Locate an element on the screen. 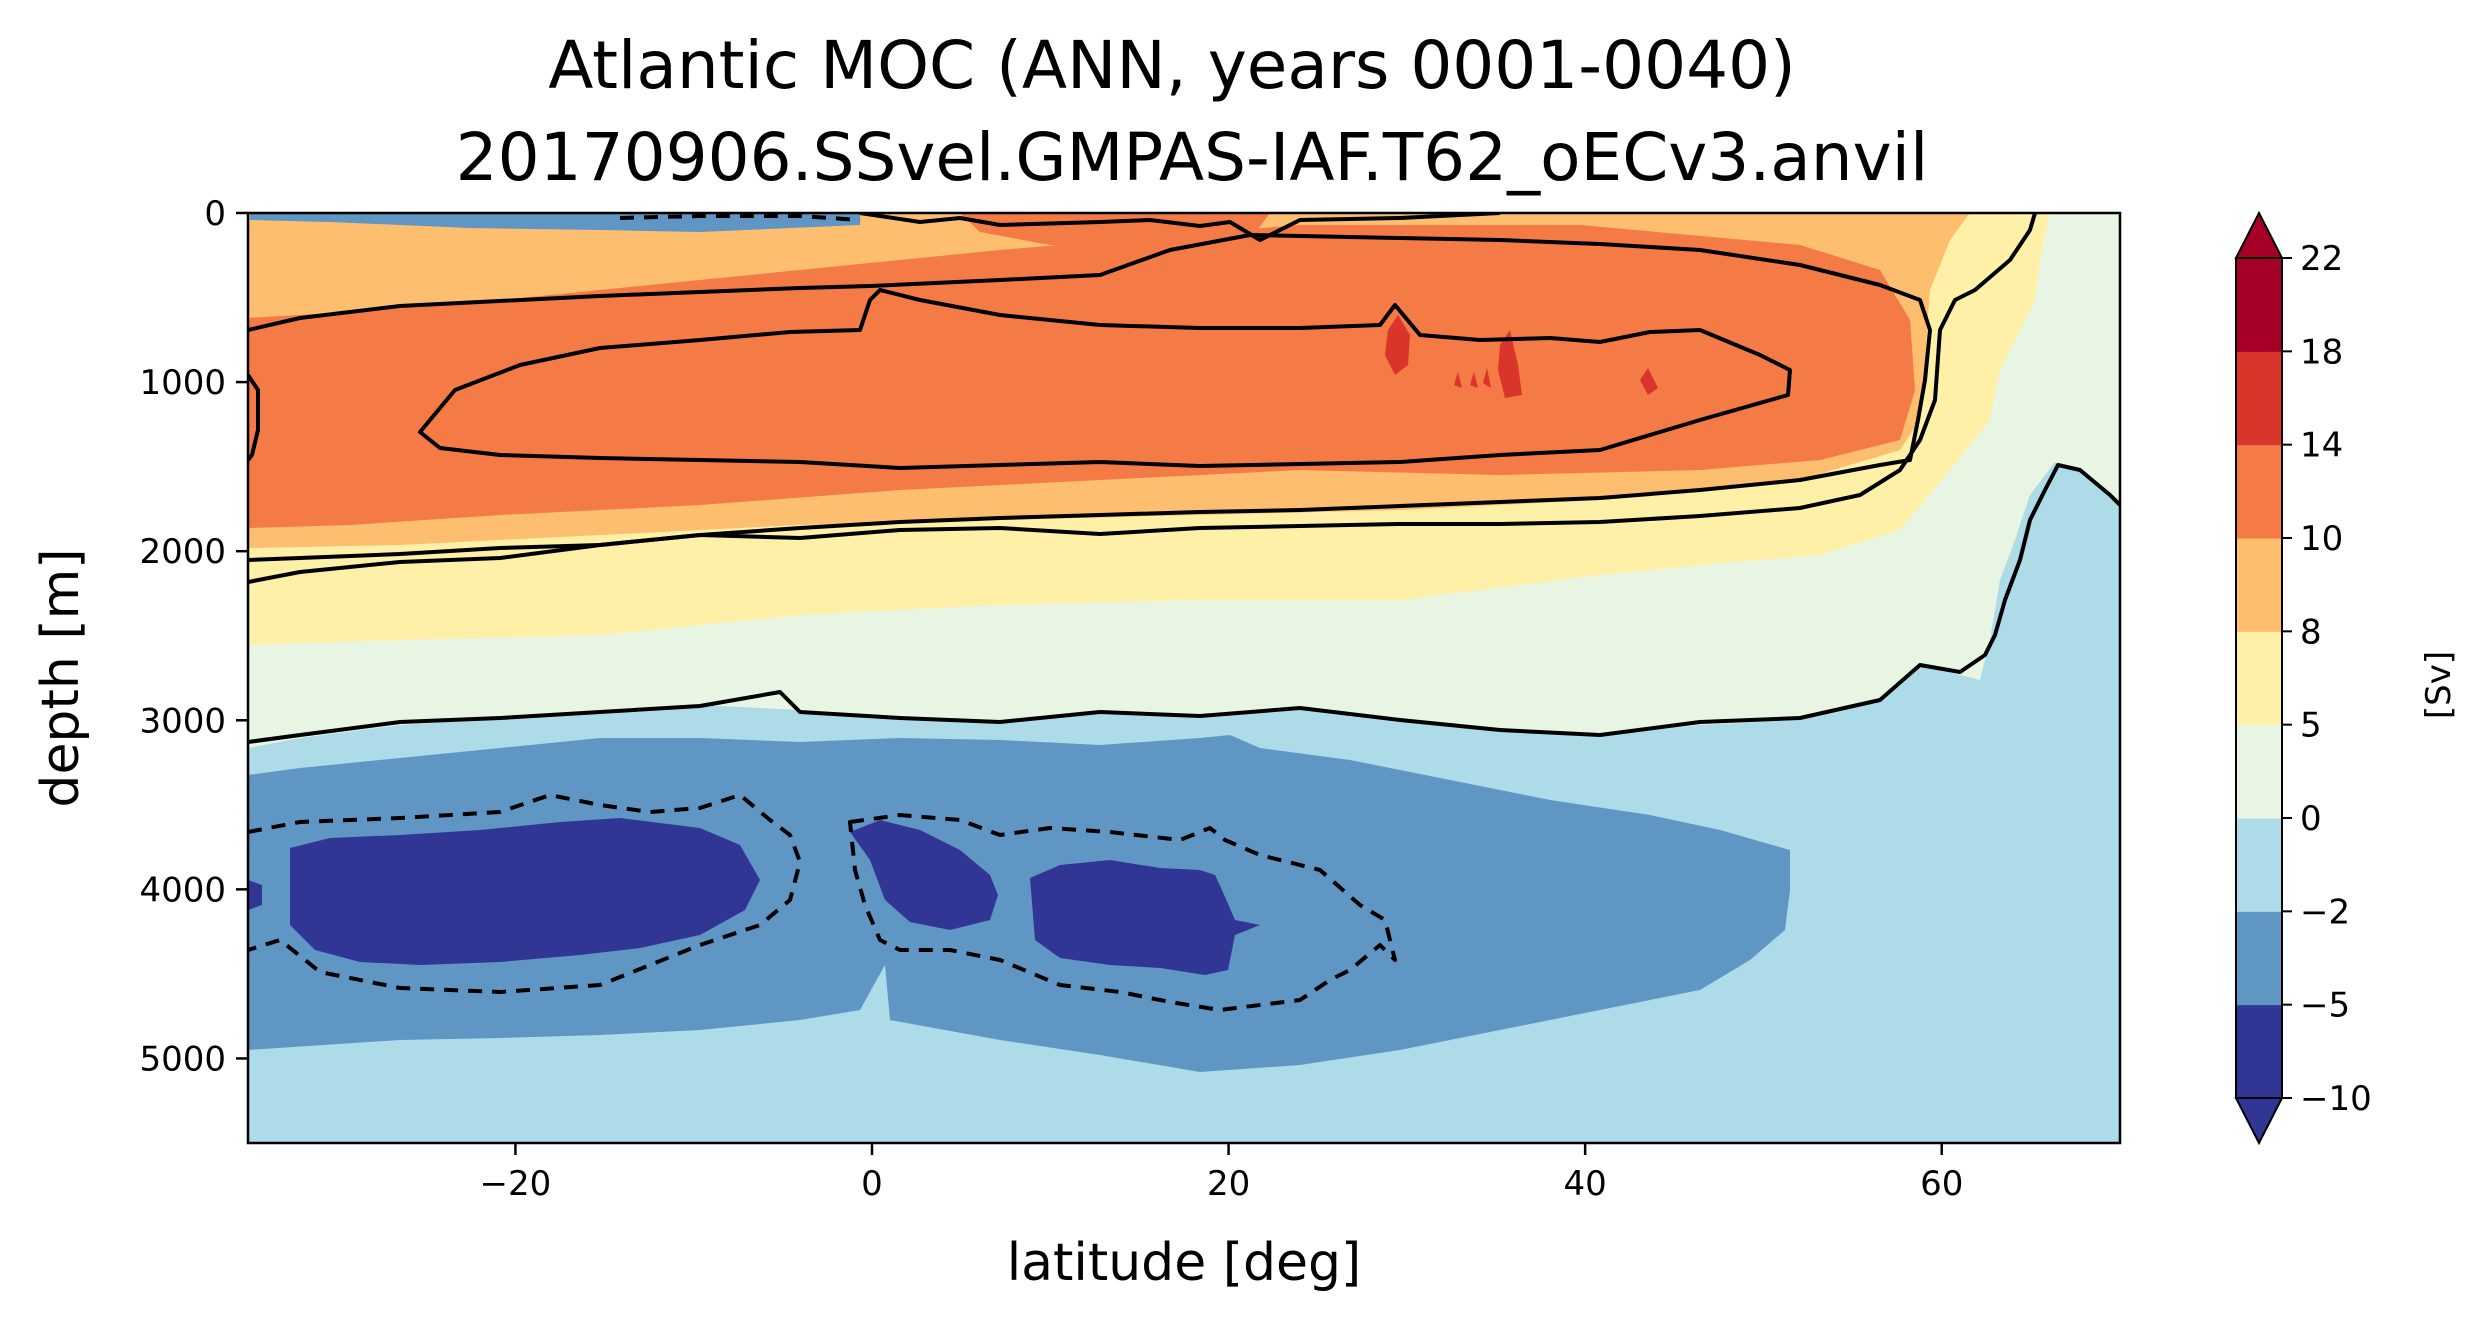 This screenshot has height=1324, width=2471. contour-line-surface is located at coordinates (1180, 227).